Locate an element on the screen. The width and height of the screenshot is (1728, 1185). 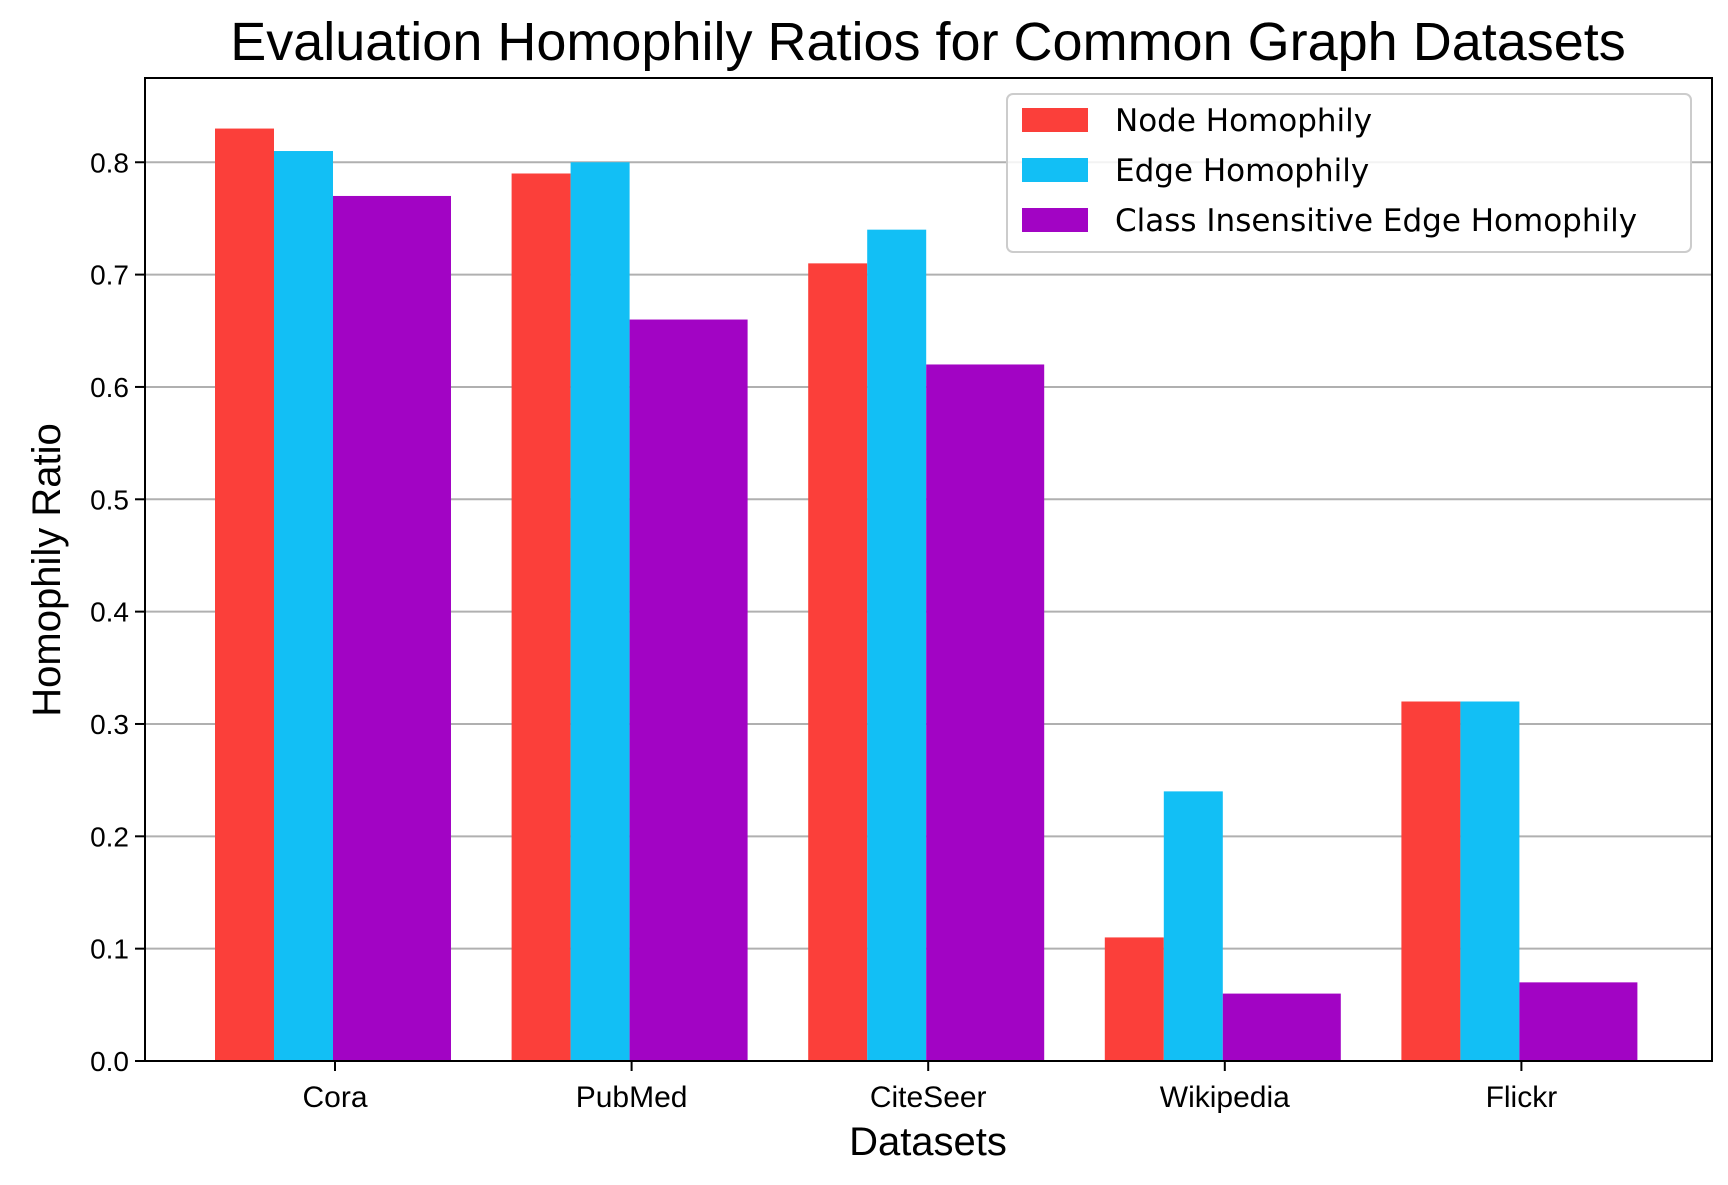
legend-box is located at coordinates (1349, 173).